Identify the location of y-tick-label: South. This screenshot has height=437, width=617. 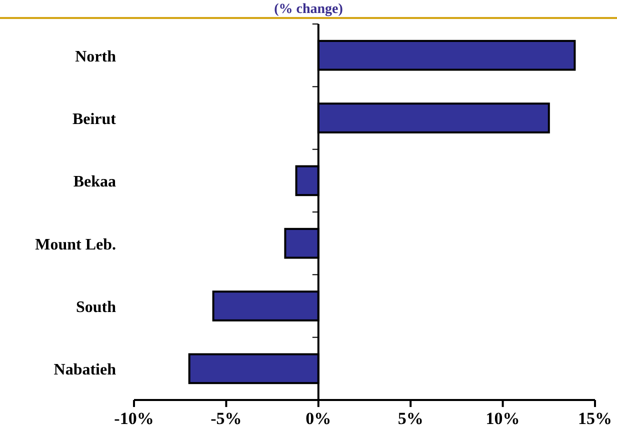
(96, 307).